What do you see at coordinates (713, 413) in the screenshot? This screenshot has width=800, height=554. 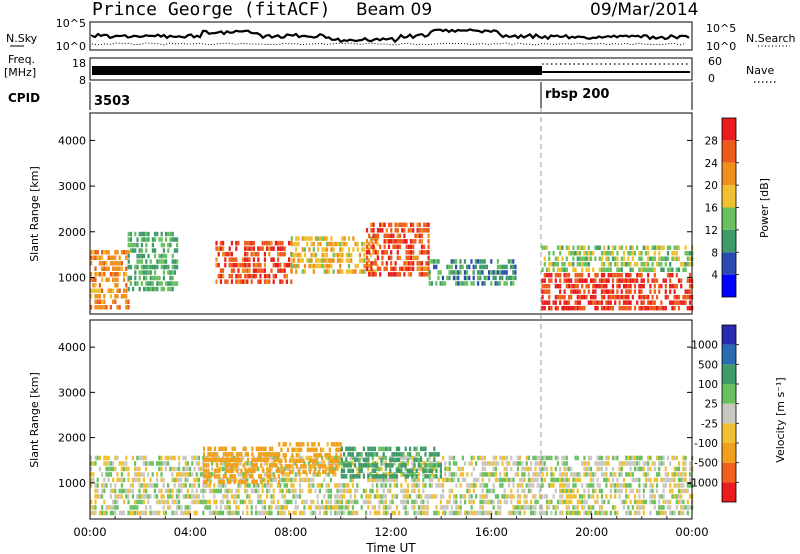 I see `velocity-colorbar: 1000 500 100 25 -25 -100 -500 -1000` at bounding box center [713, 413].